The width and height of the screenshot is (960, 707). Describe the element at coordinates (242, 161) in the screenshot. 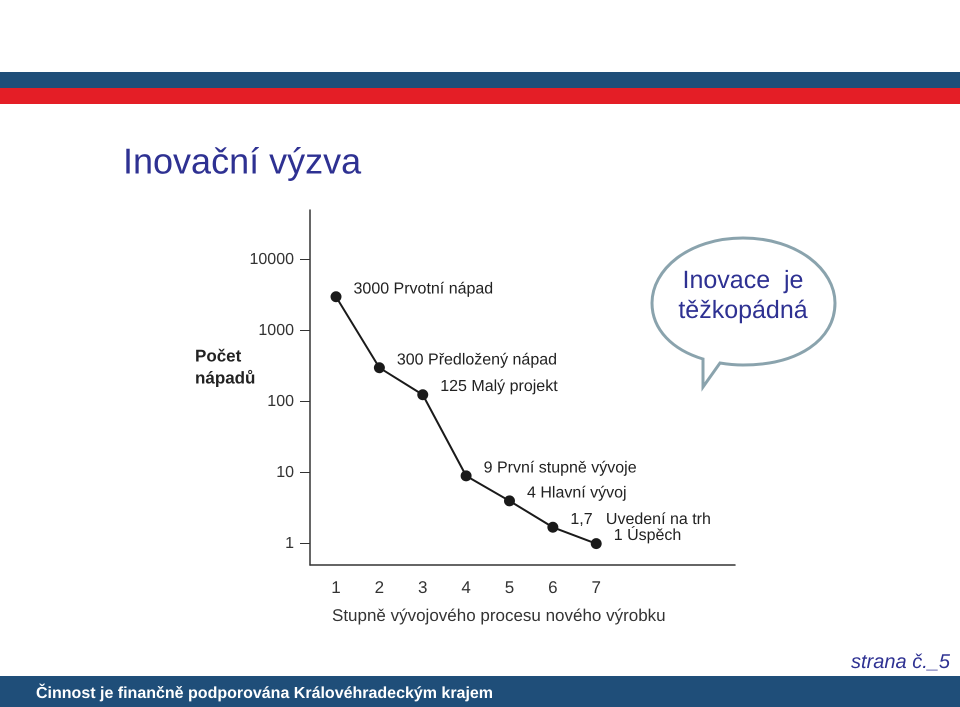

I see `chart-title: Inovační výzva` at that location.